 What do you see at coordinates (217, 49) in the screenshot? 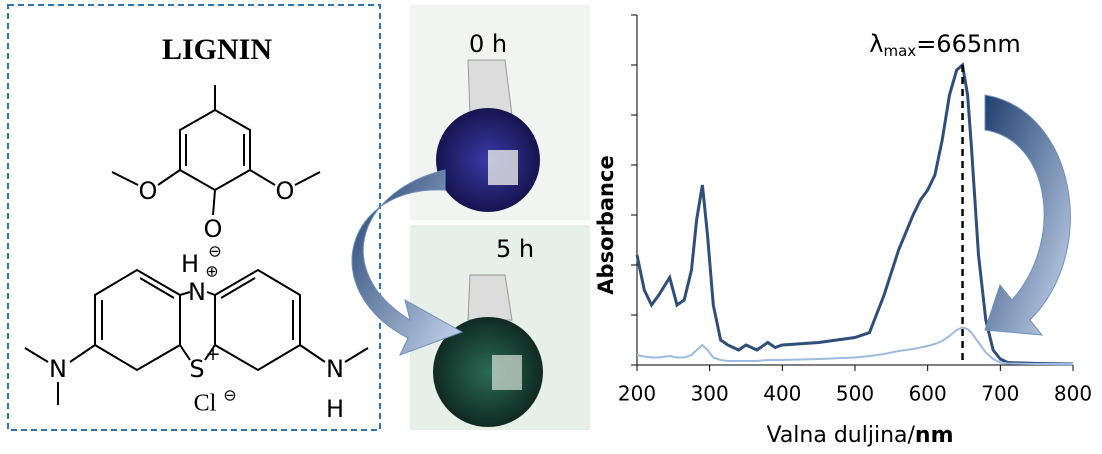
I see `structure-title: LIGNIN` at bounding box center [217, 49].